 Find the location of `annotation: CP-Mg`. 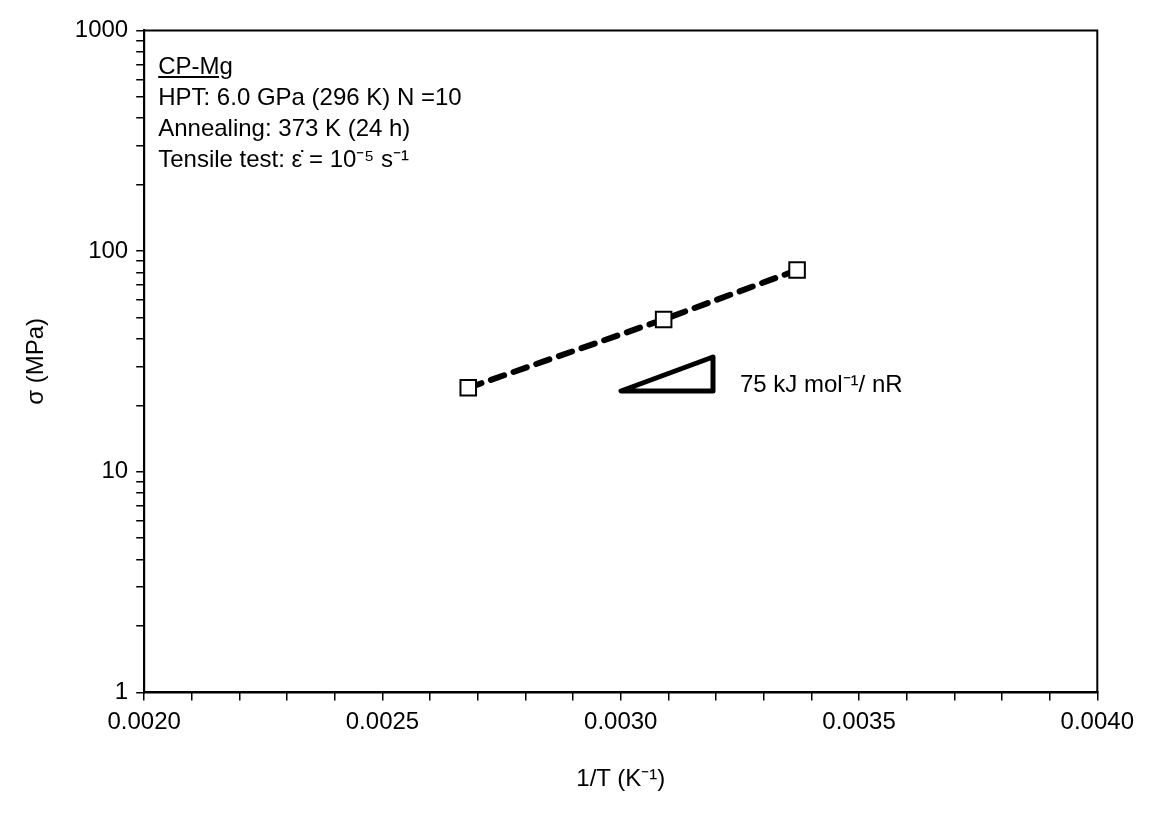

annotation: CP-Mg is located at coordinates (196, 66).